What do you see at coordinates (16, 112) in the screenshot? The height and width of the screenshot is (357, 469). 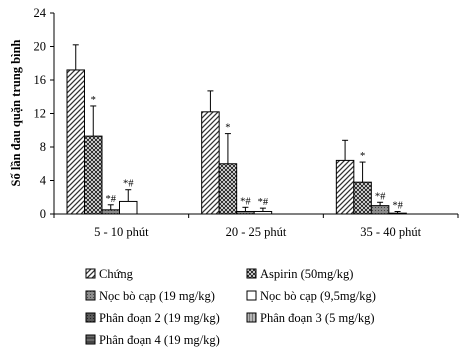 I see `y-axis-title: Số lần đau quặn trung bình` at bounding box center [16, 112].